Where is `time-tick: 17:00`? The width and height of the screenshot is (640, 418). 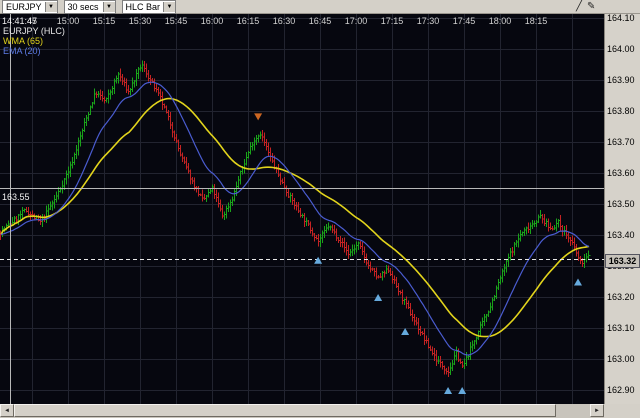
time-tick: 17:00 is located at coordinates (356, 21).